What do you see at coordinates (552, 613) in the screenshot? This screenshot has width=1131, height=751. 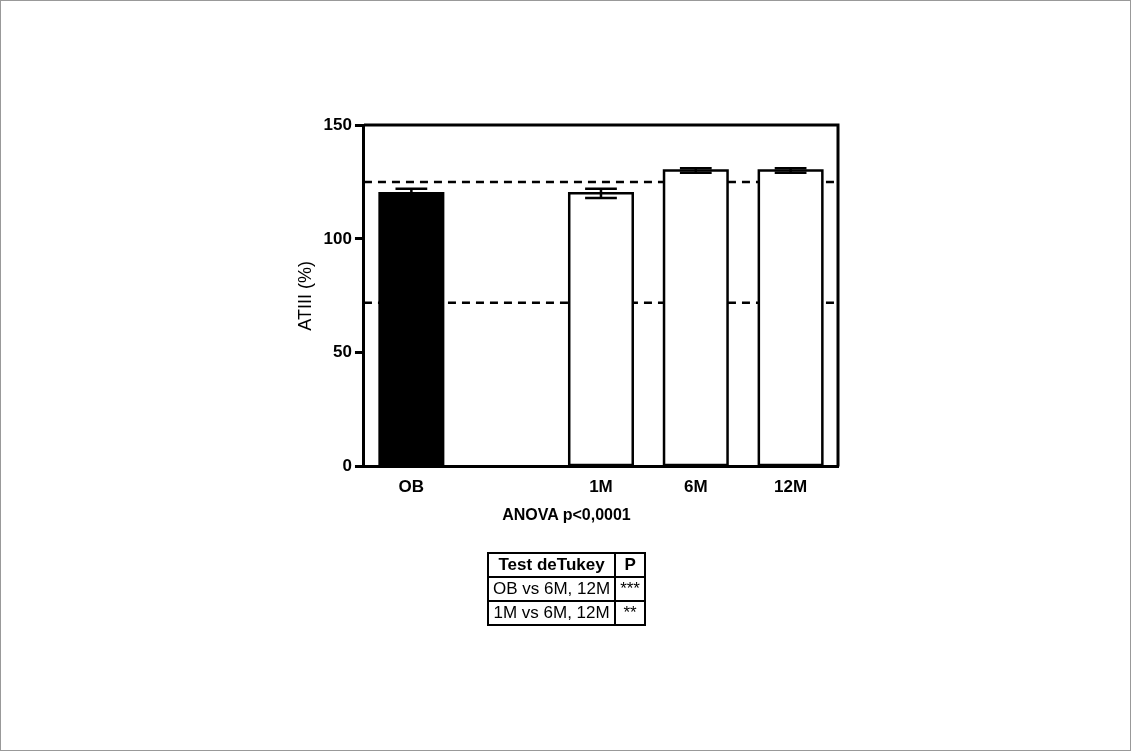 I see `text: 1M vs 6M, 12M` at bounding box center [552, 613].